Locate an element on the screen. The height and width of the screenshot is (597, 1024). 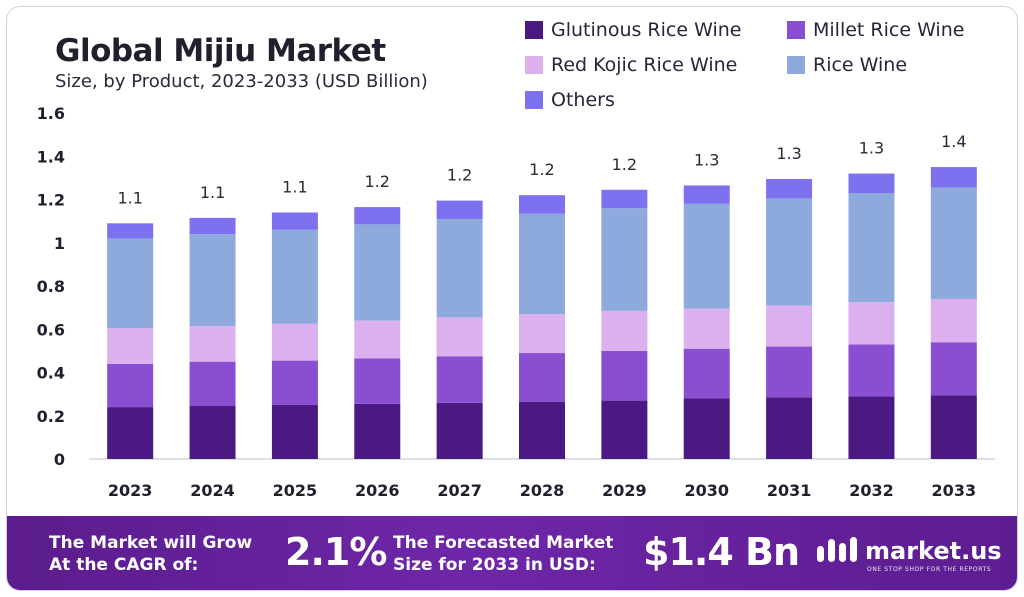
chart-title: Global Mijiu Market is located at coordinates (220, 51).